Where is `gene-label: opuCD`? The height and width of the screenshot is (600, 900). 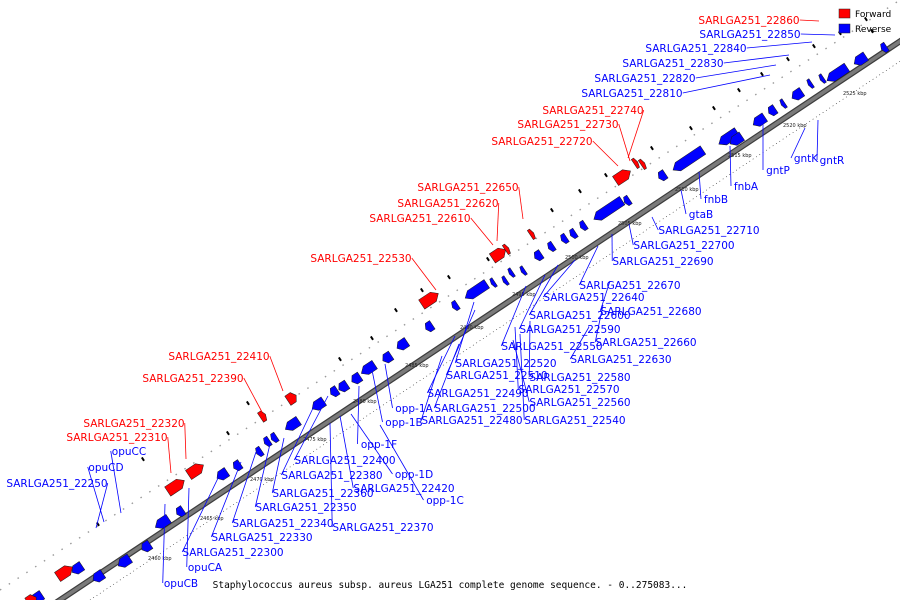 gene-label: opuCD is located at coordinates (105, 468).